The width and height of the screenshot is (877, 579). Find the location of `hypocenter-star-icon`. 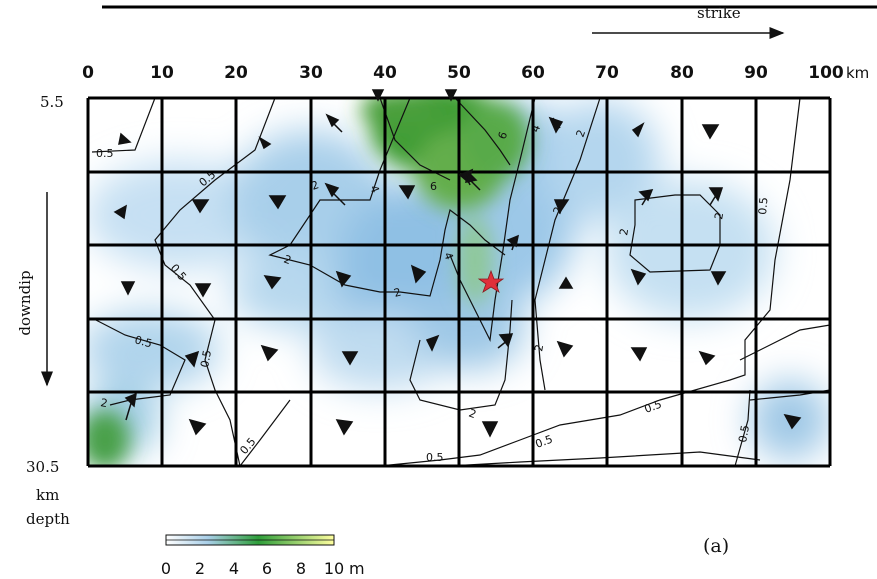

hypocenter-star-icon is located at coordinates (491, 281).